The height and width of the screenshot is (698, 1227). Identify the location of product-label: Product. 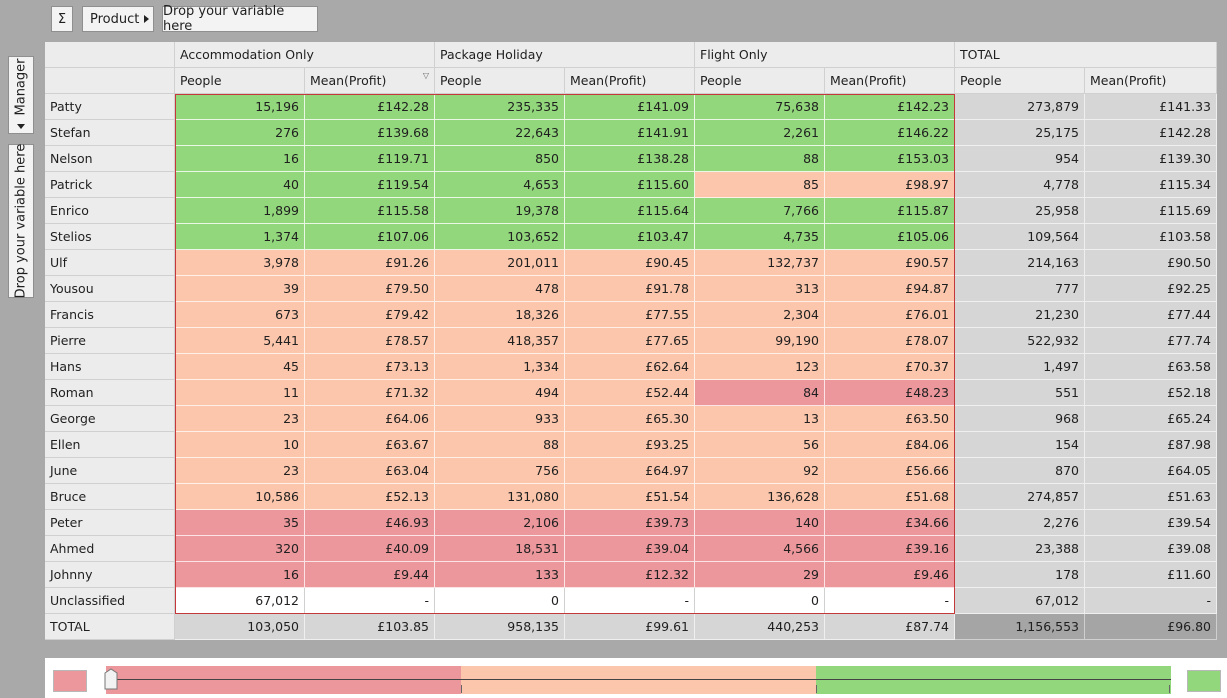
(115, 19).